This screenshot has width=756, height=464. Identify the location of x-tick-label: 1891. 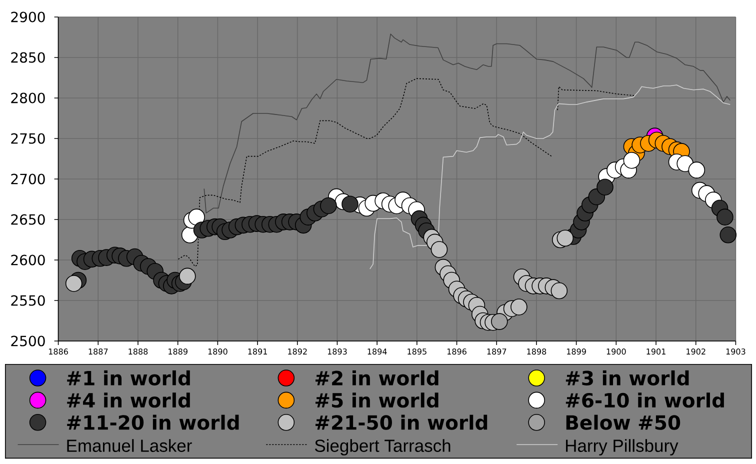
(257, 351).